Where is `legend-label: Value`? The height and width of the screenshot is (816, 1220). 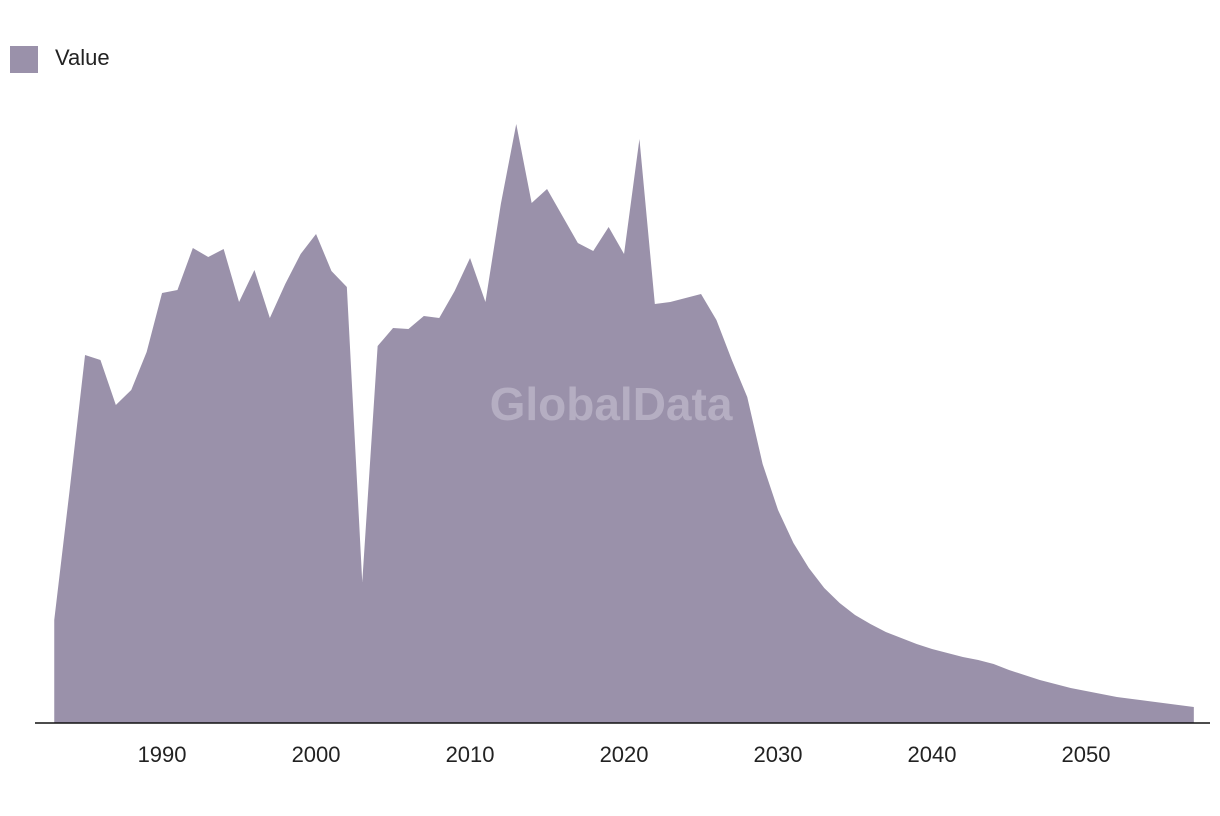 legend-label: Value is located at coordinates (82, 57).